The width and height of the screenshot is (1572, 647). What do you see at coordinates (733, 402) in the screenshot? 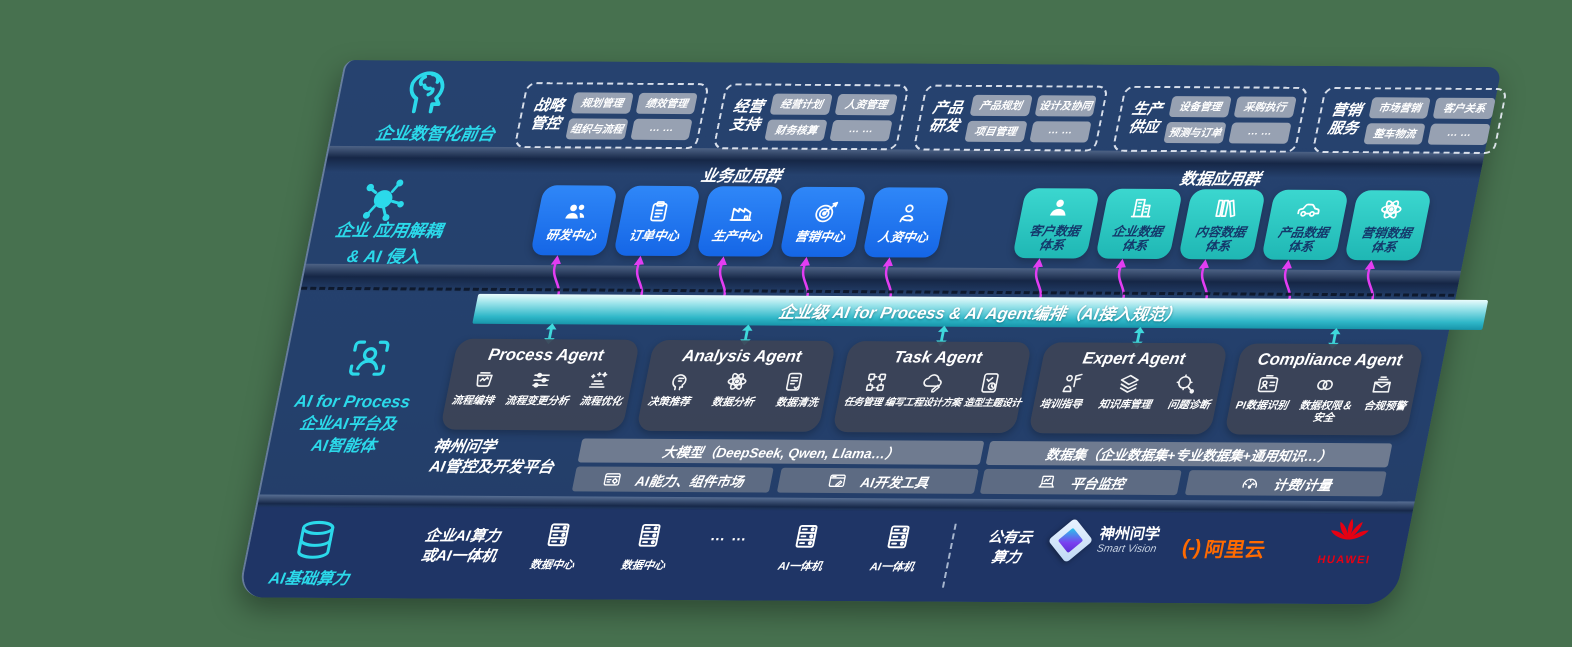
I see `agent-capability: 数据分析` at bounding box center [733, 402].